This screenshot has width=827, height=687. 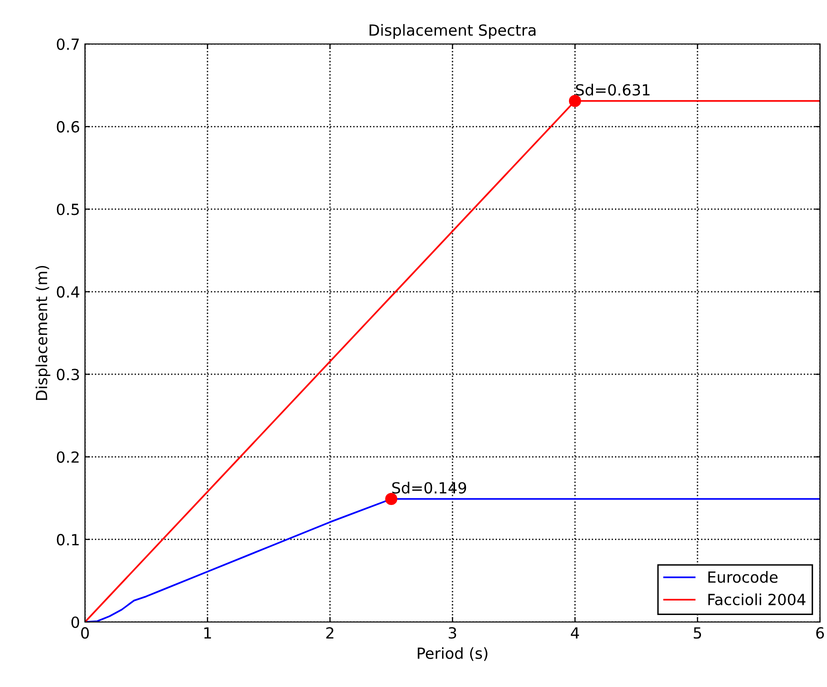 What do you see at coordinates (67, 457) in the screenshot?
I see `y-tick-label: 0.2` at bounding box center [67, 457].